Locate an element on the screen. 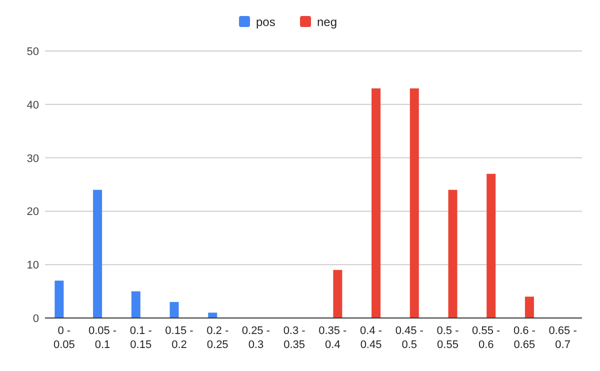 The height and width of the screenshot is (371, 600). x-tick-label: 0.4 - 0.45 is located at coordinates (371, 338).